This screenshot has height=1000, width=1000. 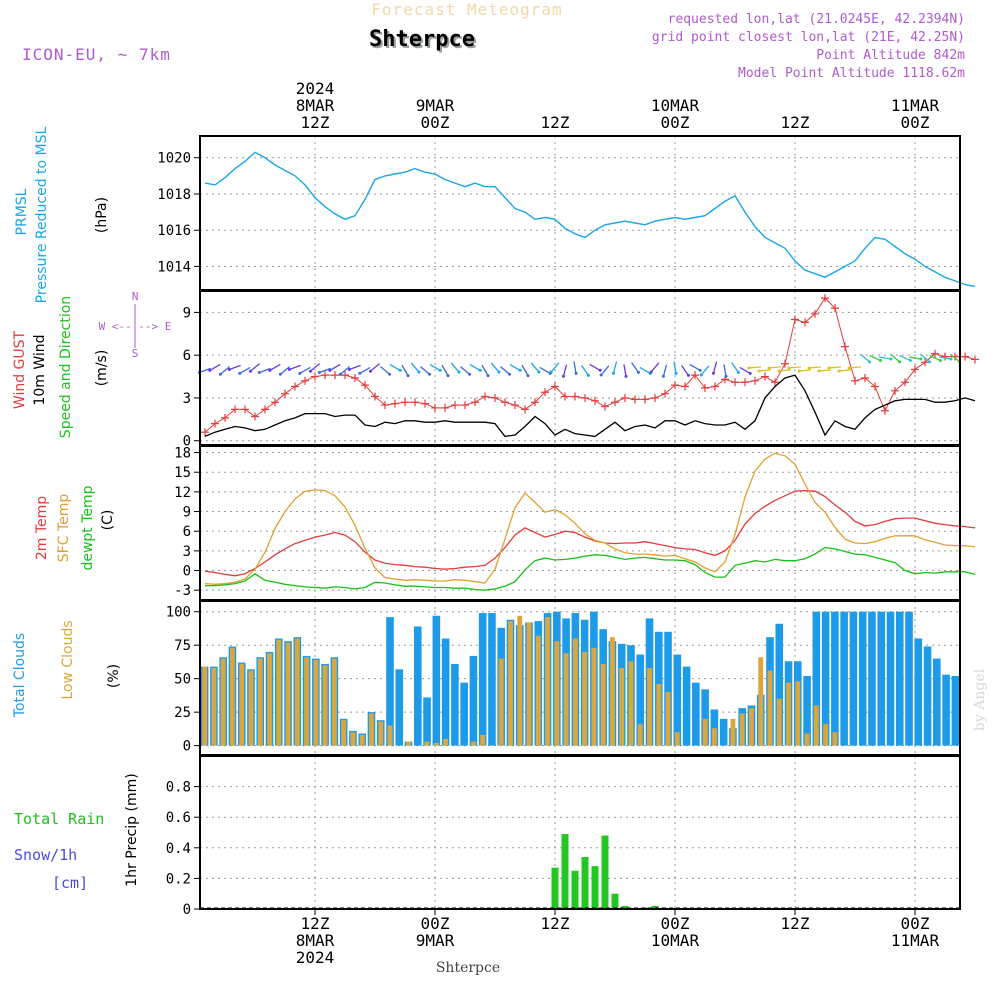 I want to click on wind-line, so click(x=590, y=406).